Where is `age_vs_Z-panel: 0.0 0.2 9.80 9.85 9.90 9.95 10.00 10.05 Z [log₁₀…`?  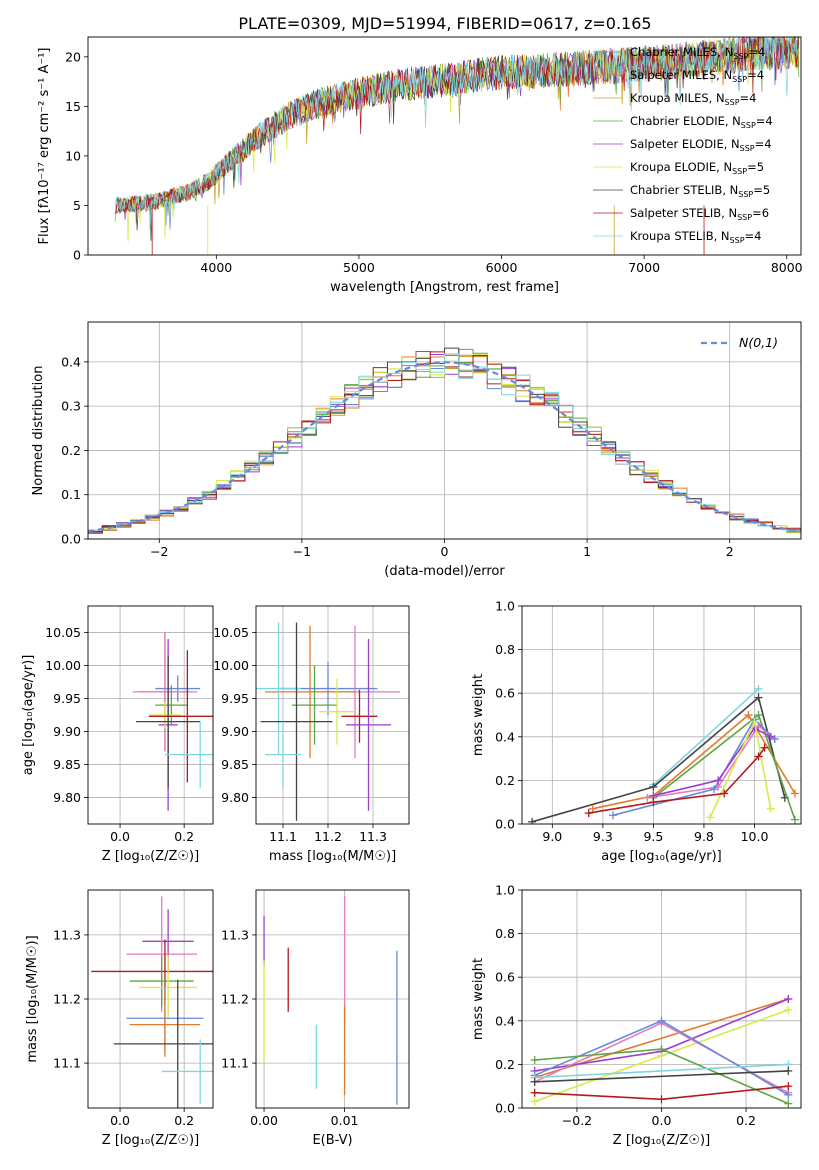 age_vs_Z-panel: 0.0 0.2 9.80 9.85 9.90 9.95 10.00 10.05 Z [log₁₀… is located at coordinates (117, 734).